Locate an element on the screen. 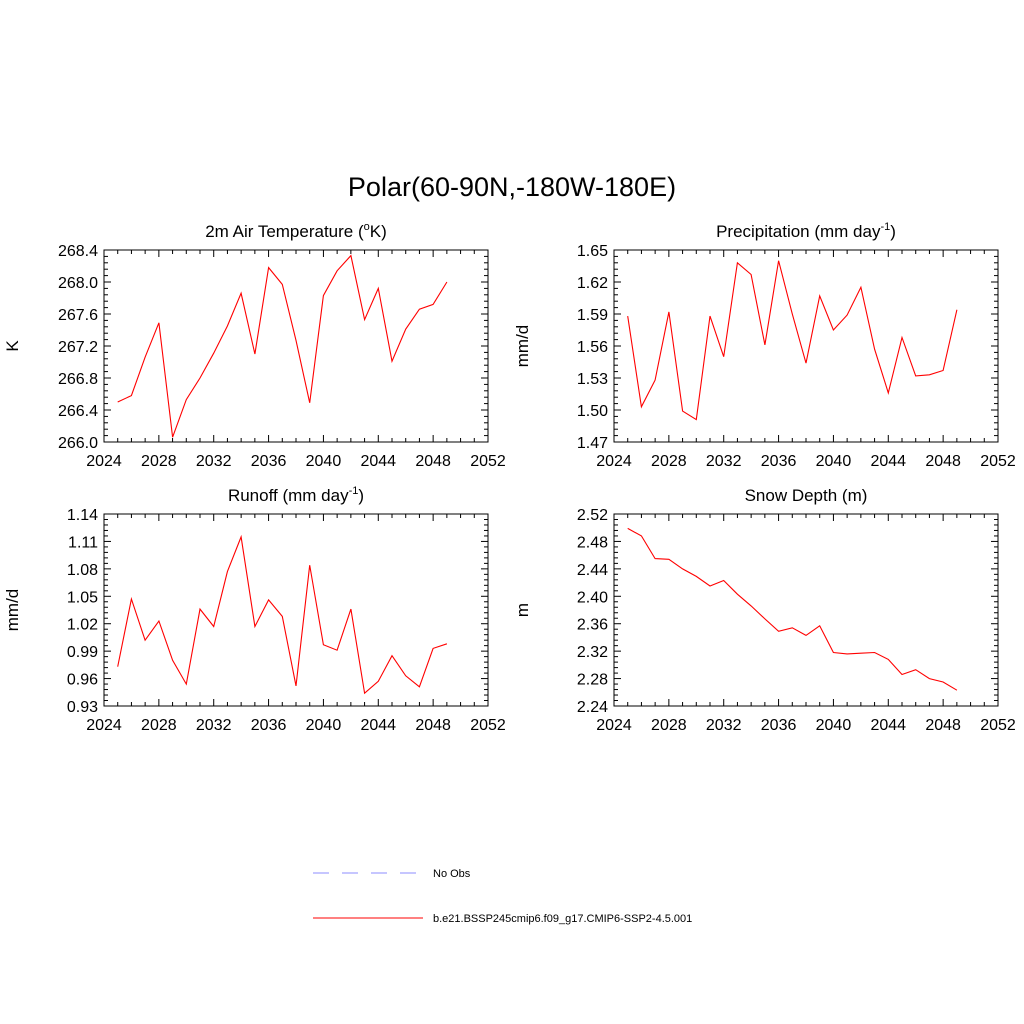 The width and height of the screenshot is (1024, 1024). temp-xtick-label: 2040 is located at coordinates (324, 461).